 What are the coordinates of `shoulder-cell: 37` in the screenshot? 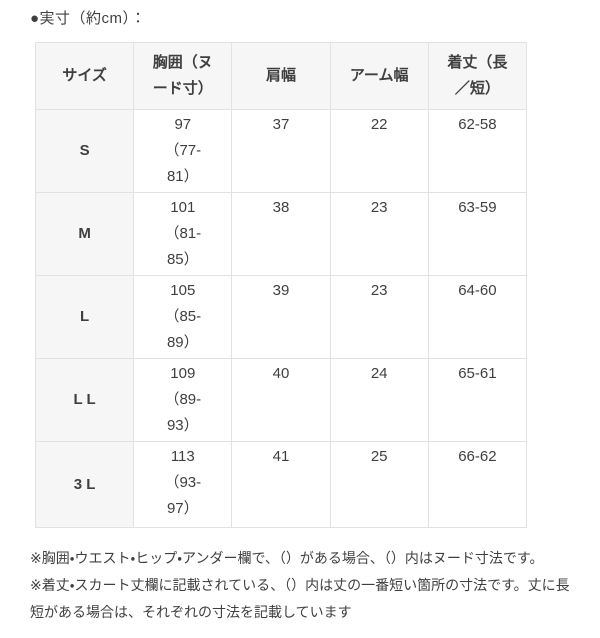 It's located at (281, 151).